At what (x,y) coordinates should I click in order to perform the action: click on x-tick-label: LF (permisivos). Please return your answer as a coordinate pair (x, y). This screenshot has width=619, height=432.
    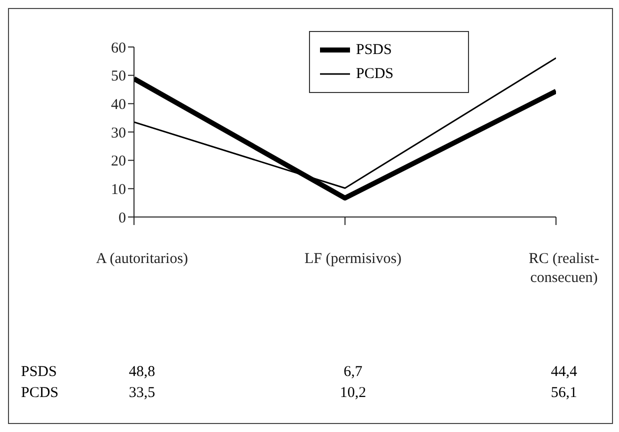
    Looking at the image, I should click on (353, 259).